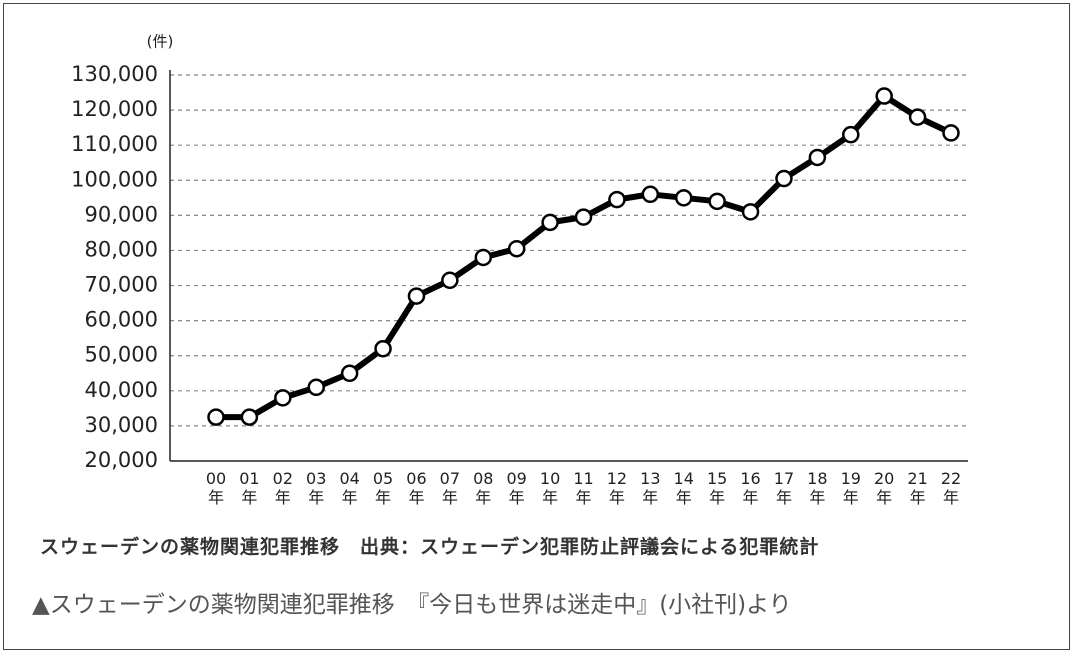 The image size is (1075, 656). Describe the element at coordinates (884, 488) in the screenshot. I see `x-tick-label: 20年` at that location.